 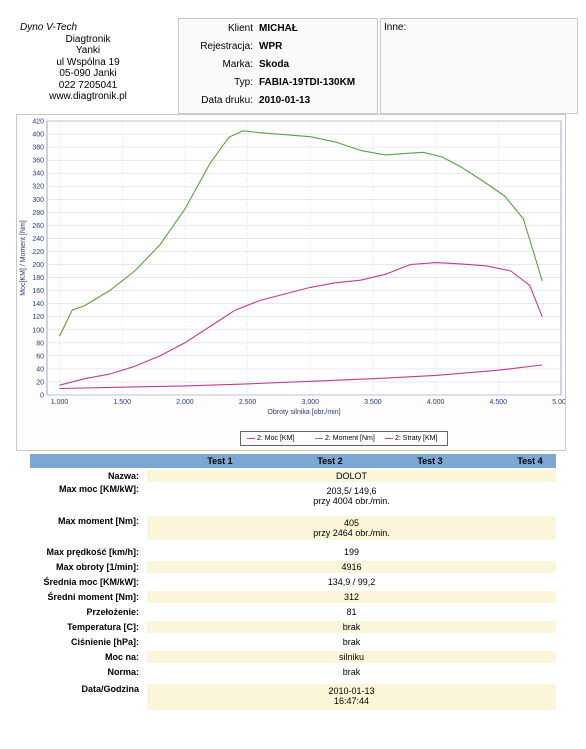 What do you see at coordinates (38, 317) in the screenshot?
I see `y-tick-label: 120` at bounding box center [38, 317].